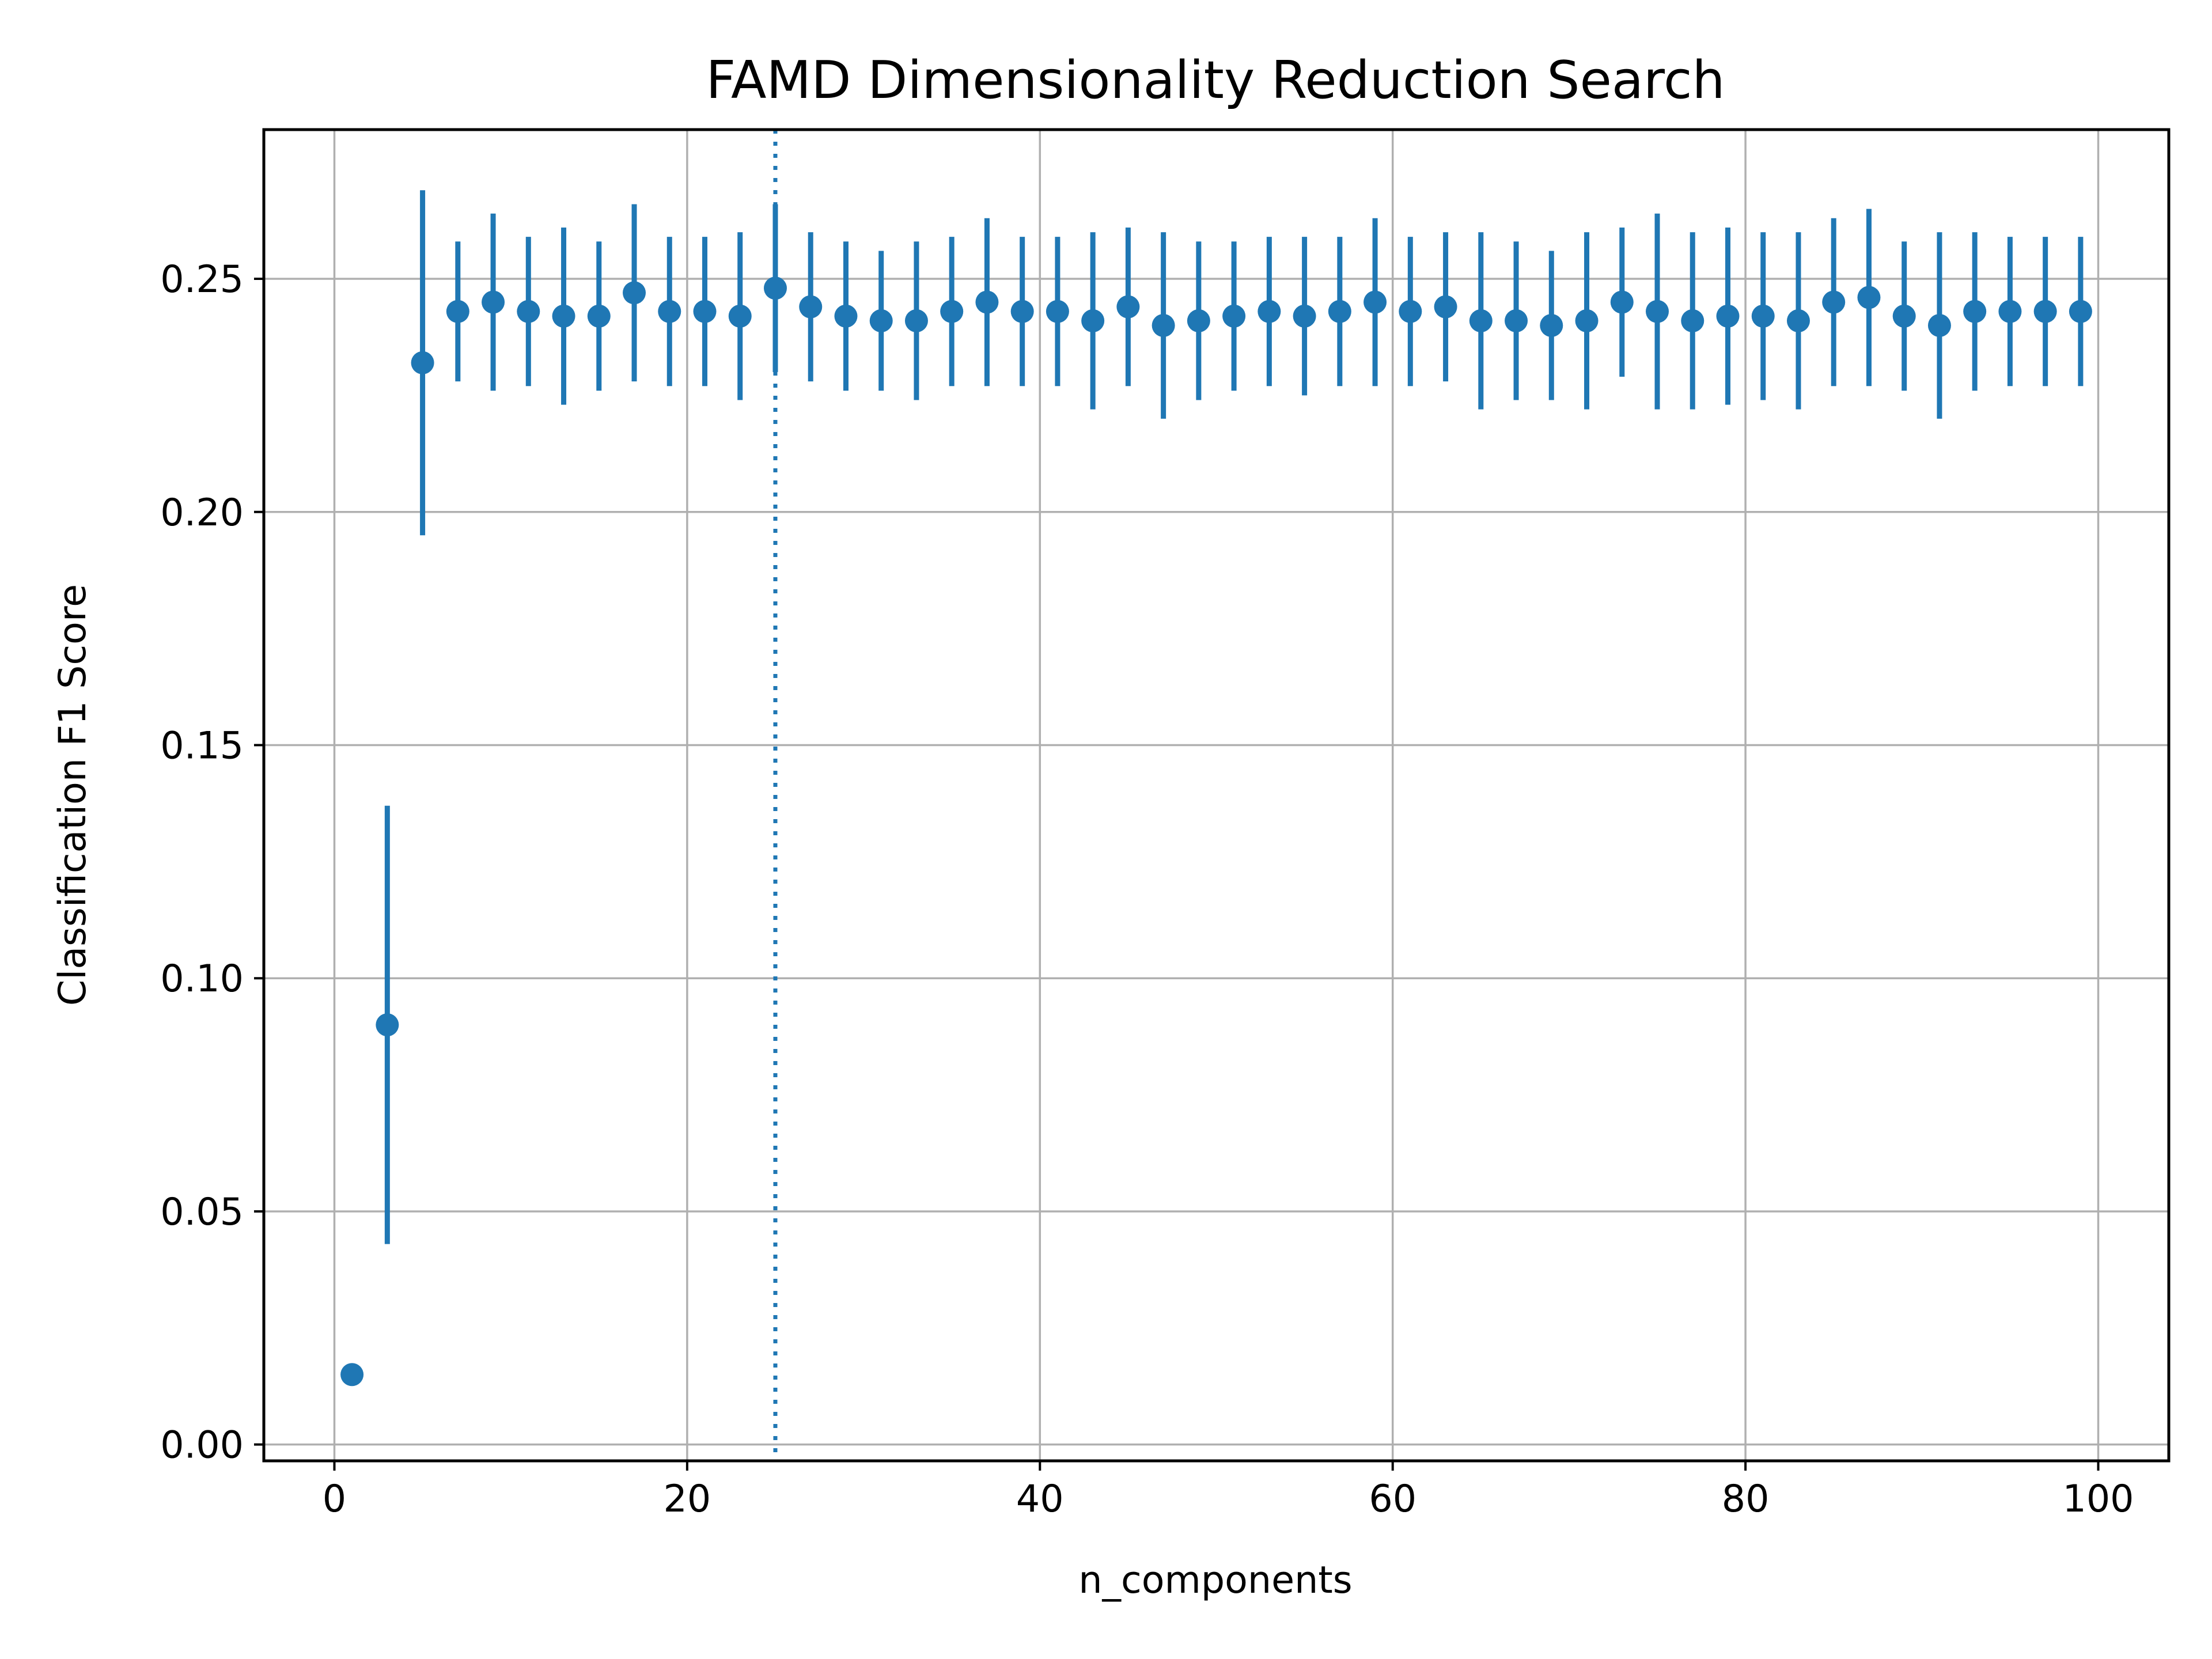 The image size is (2212, 1659). I want to click on x-tick-label: 20, so click(687, 1499).